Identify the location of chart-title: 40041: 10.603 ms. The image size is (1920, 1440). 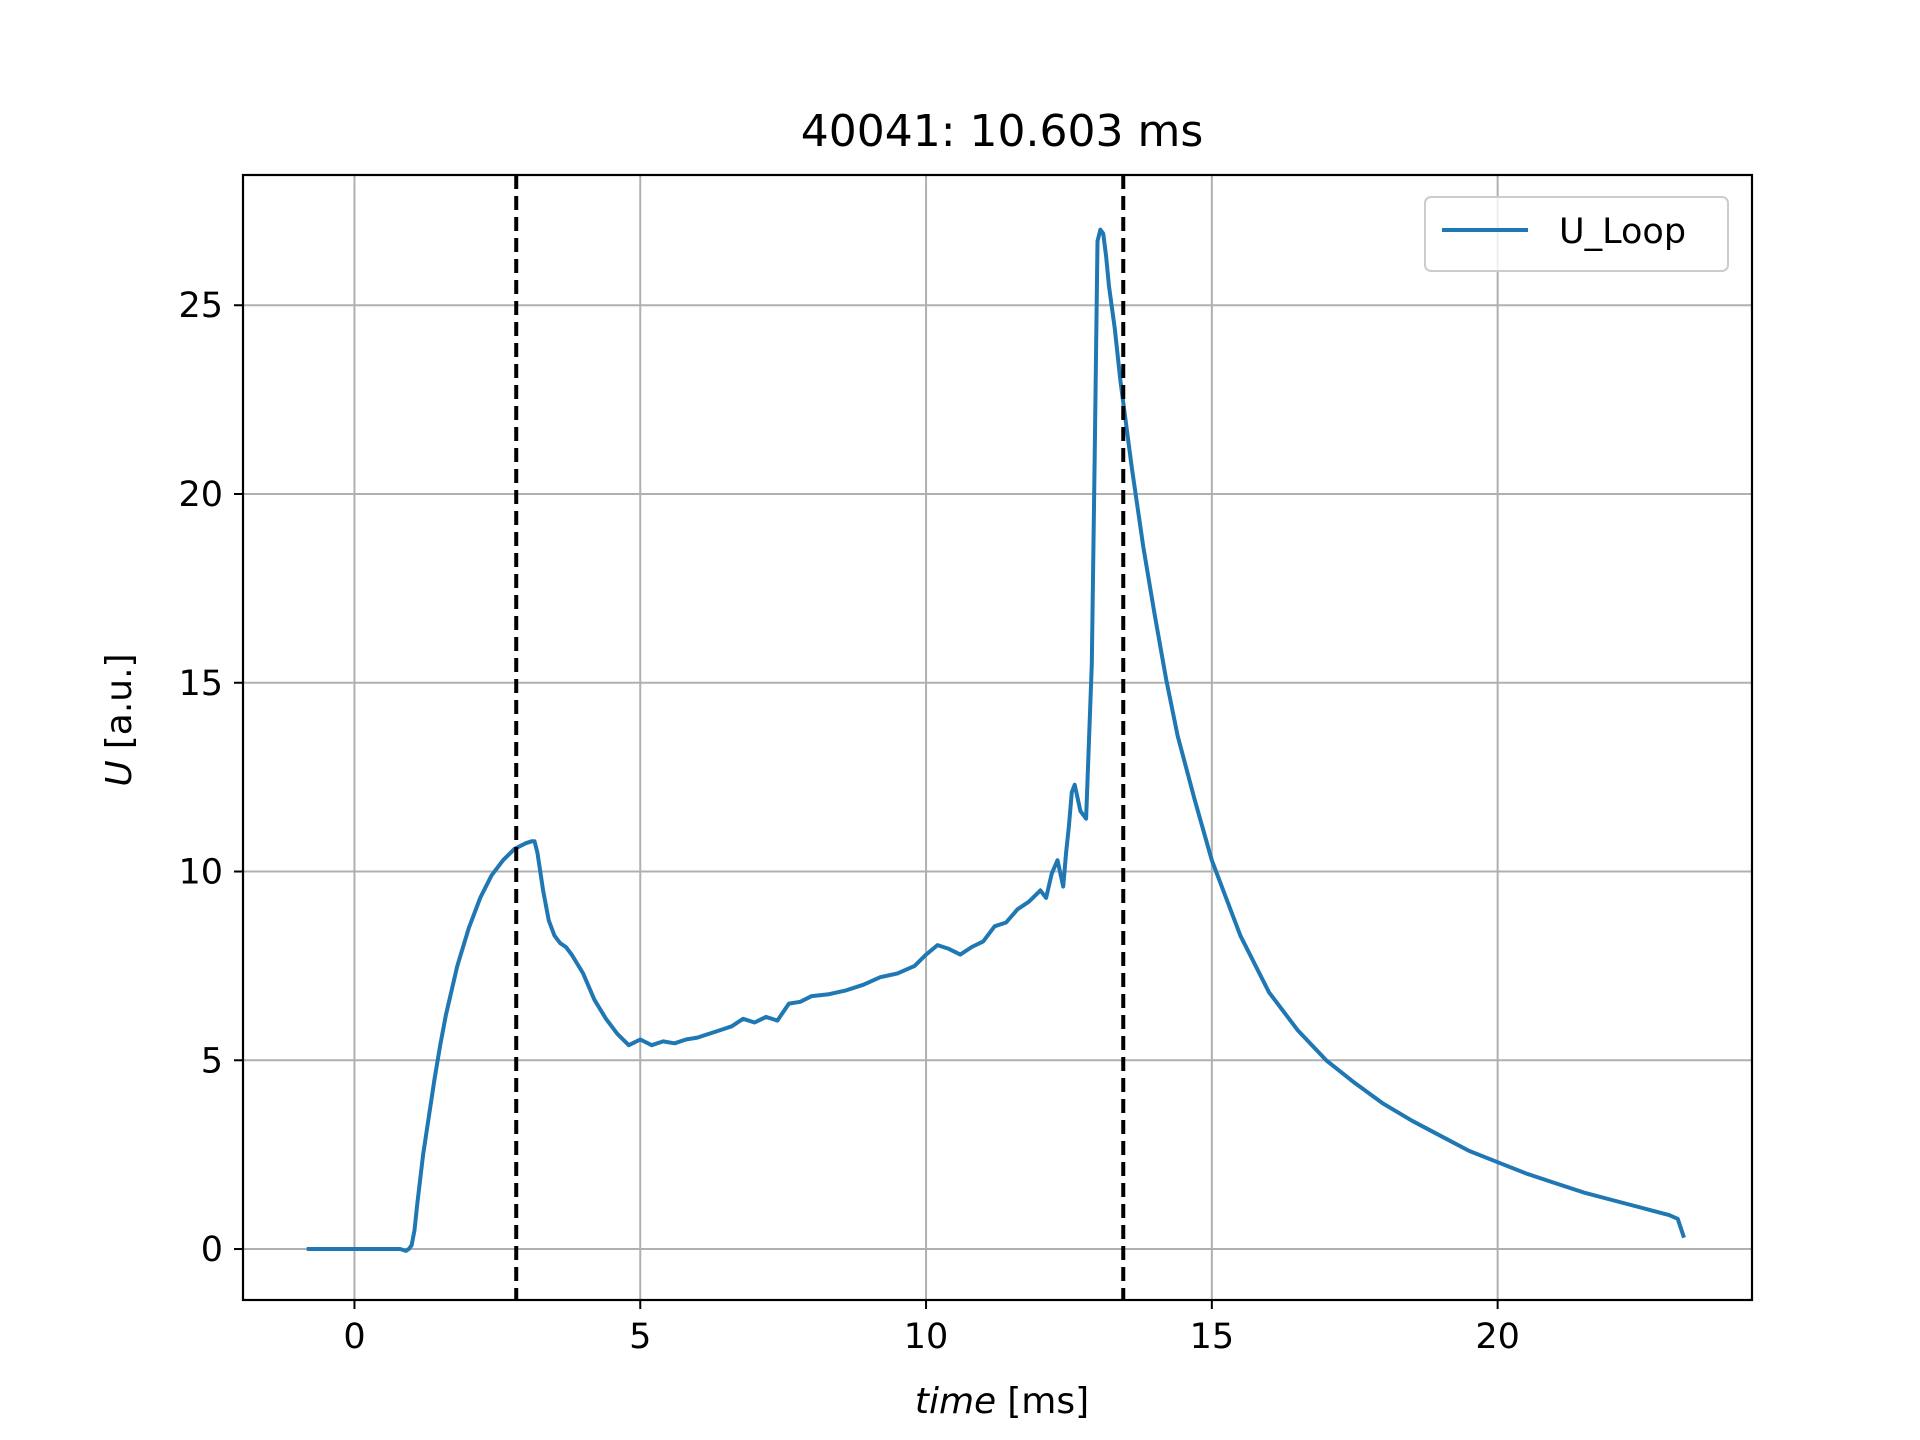
(1002, 131).